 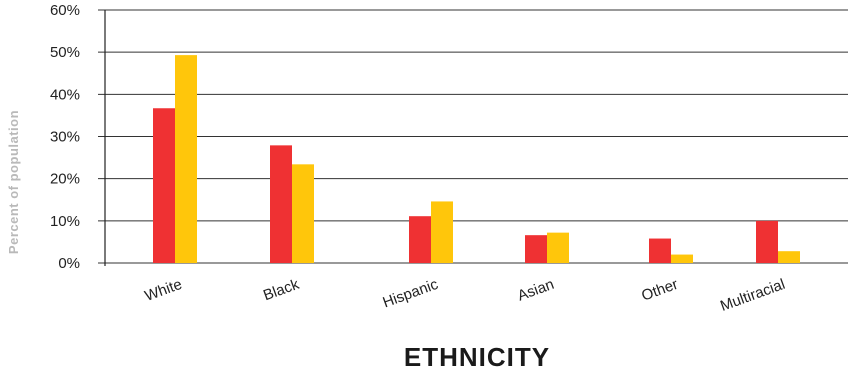 I want to click on y-axis-label: Percent of population, so click(x=13, y=182).